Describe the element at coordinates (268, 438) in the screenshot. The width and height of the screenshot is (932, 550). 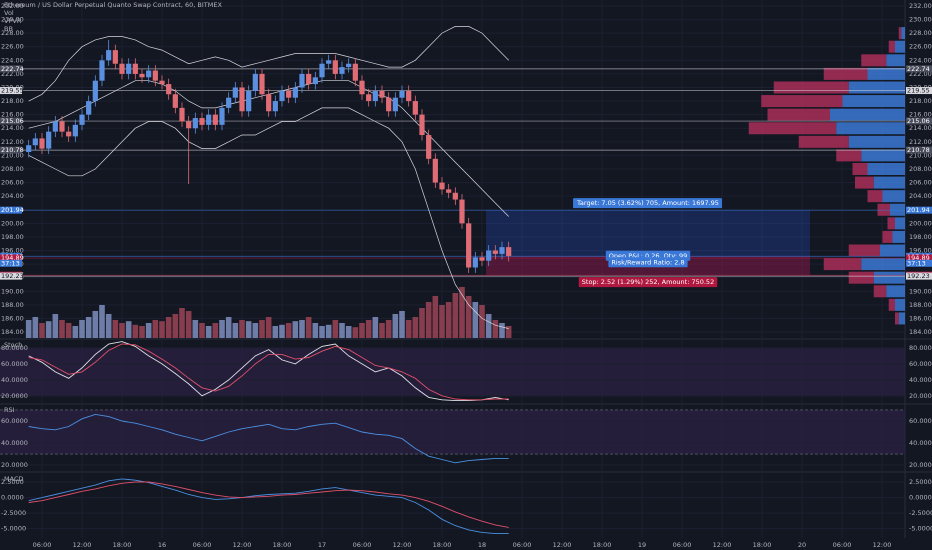
I see `rsi-line` at that location.